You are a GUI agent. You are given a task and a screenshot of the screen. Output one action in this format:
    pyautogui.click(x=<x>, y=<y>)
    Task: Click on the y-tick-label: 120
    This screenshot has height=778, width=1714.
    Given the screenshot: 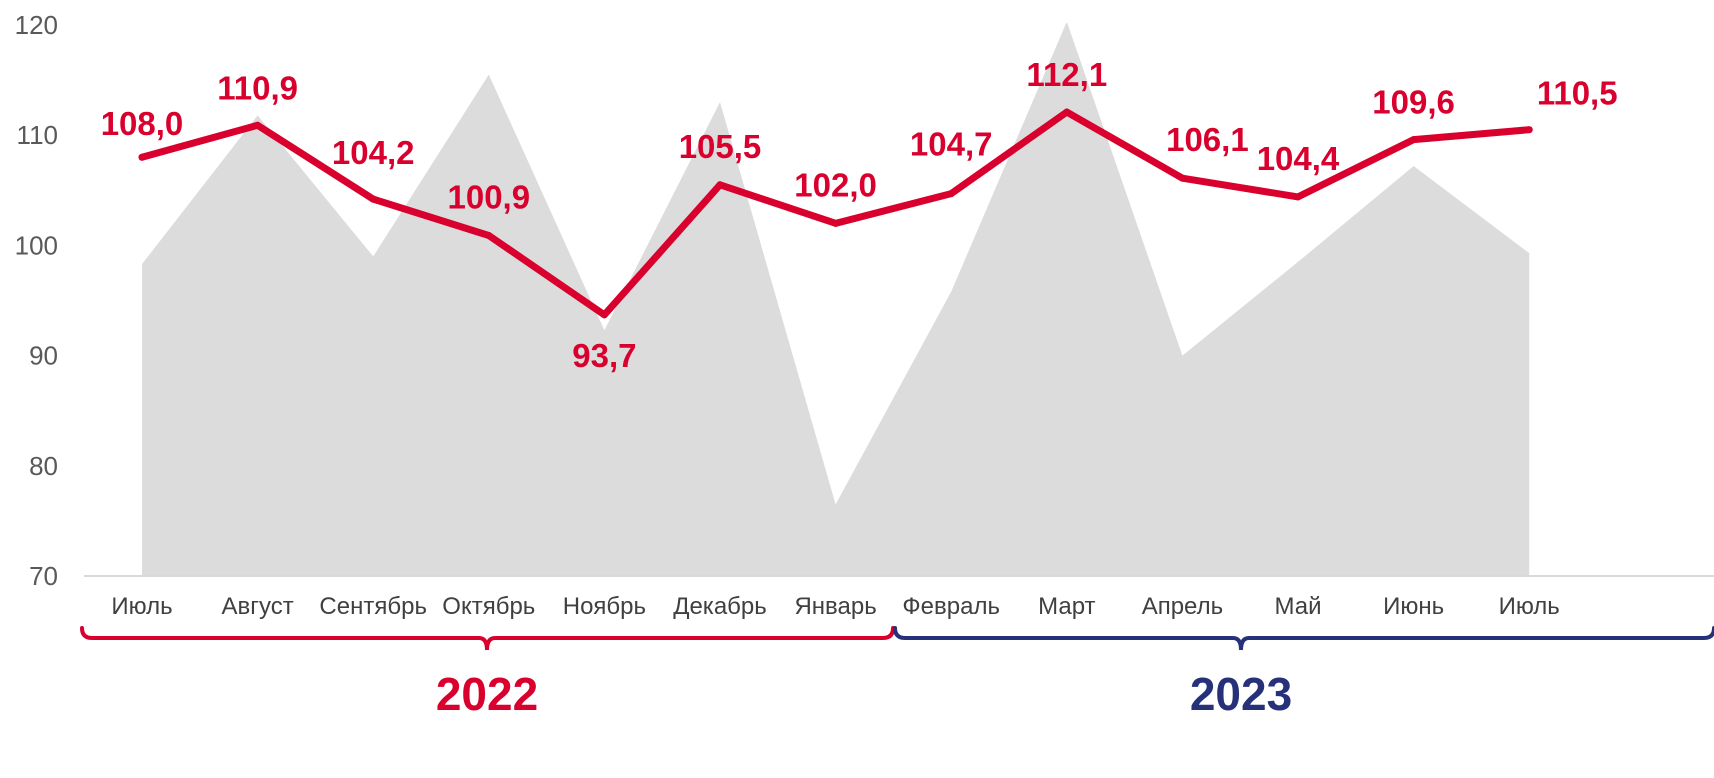 What is the action you would take?
    pyautogui.click(x=36, y=25)
    